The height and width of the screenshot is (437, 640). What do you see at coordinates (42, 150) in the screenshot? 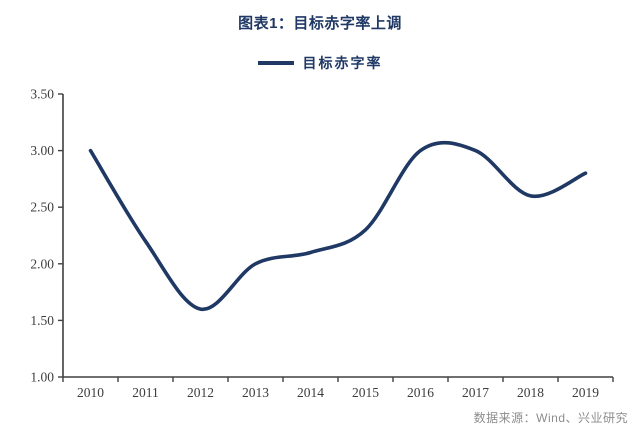
I see `y-tick-label: 3.00` at bounding box center [42, 150].